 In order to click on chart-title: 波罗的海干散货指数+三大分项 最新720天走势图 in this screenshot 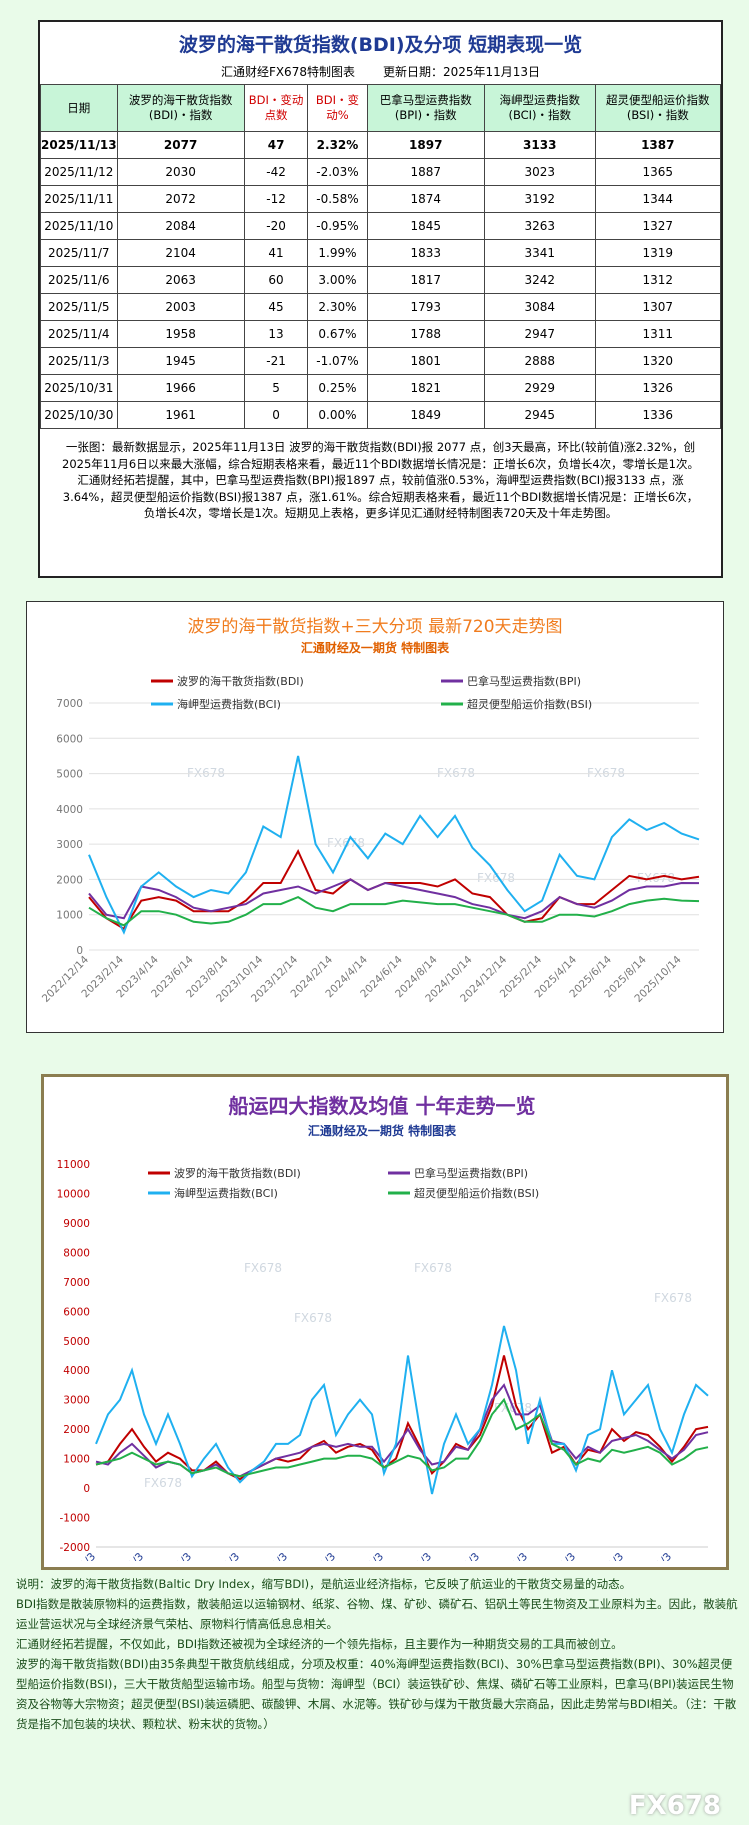, I will do `click(374, 627)`.